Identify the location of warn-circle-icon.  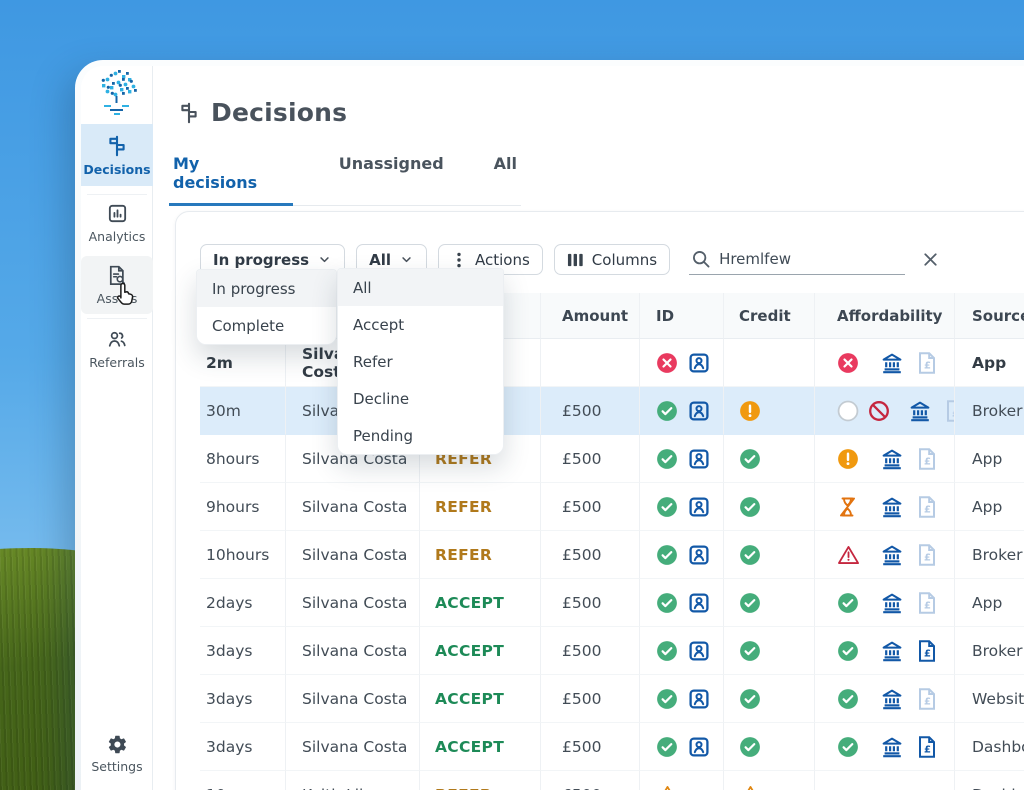
(848, 459).